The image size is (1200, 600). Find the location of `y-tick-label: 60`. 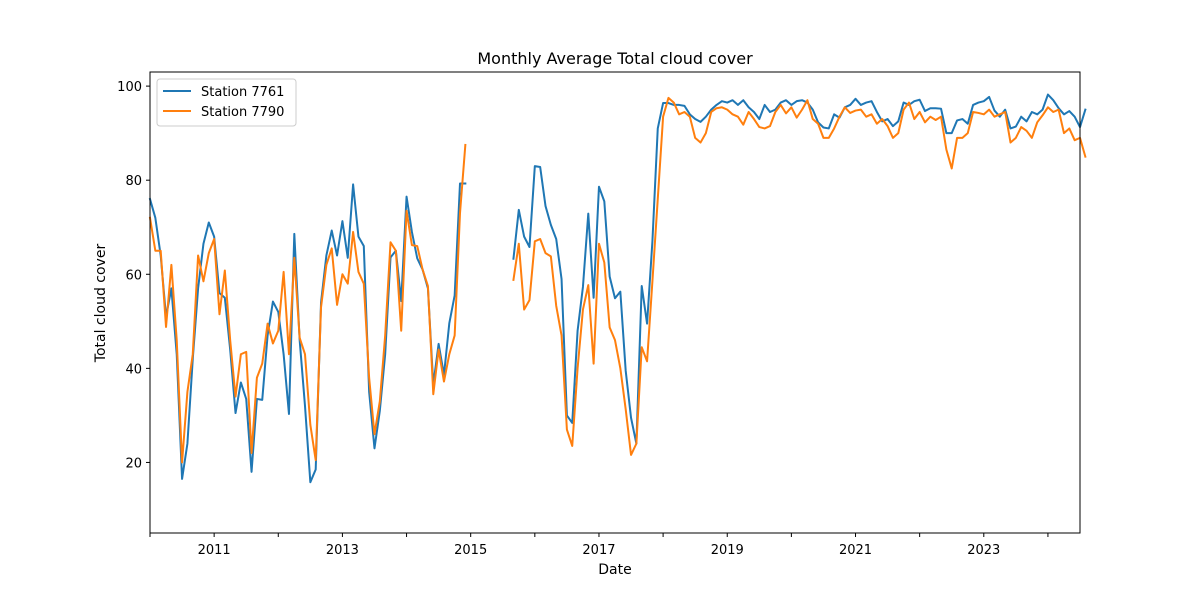

y-tick-label: 60 is located at coordinates (133, 275).